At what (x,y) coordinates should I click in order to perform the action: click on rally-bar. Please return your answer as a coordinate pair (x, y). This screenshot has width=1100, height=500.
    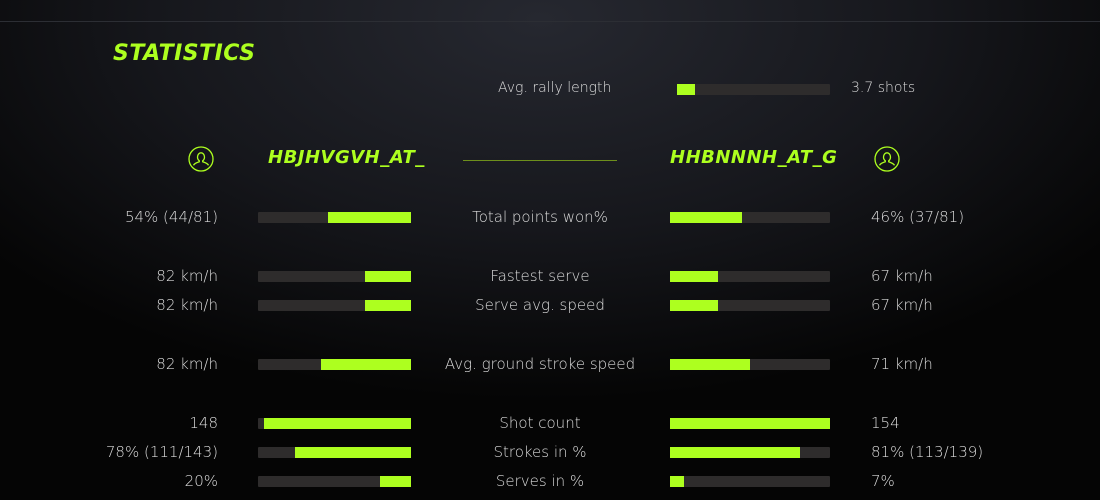
    Looking at the image, I should click on (753, 89).